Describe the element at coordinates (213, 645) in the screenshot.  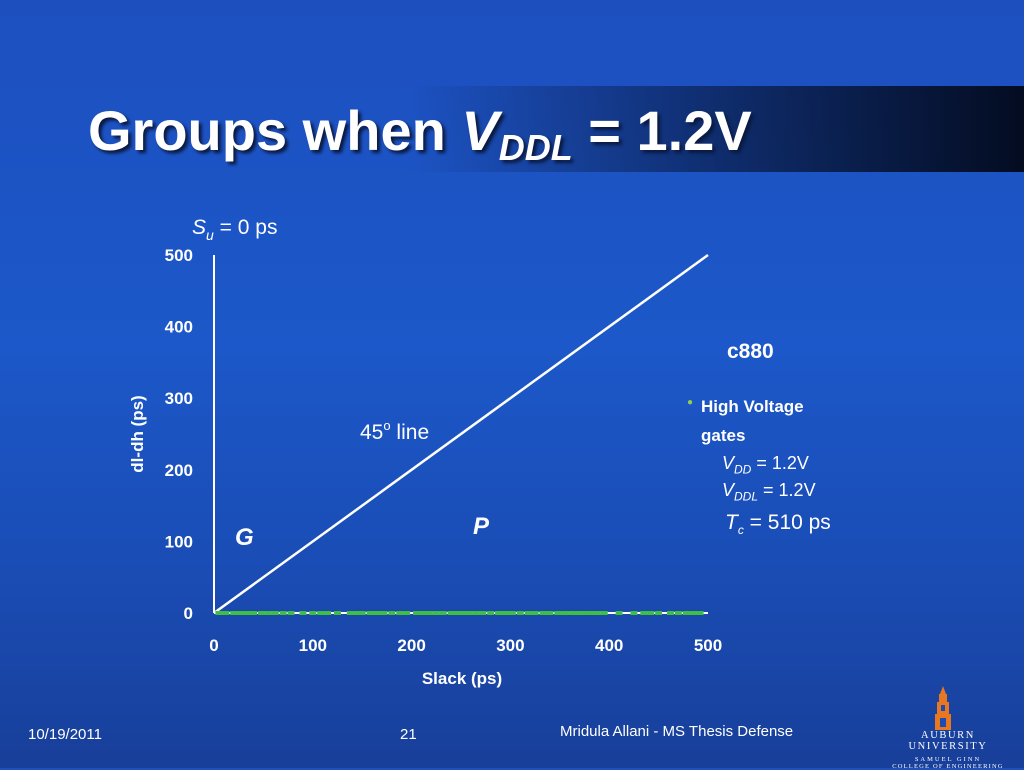
I see `x-tick-label: 0` at that location.